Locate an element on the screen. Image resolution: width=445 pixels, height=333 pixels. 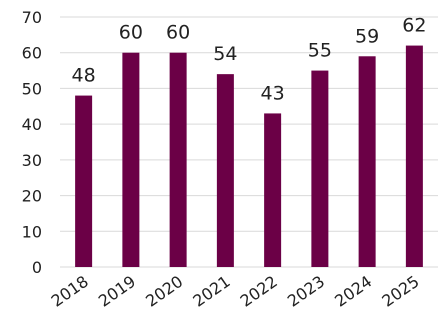
bar-2018 is located at coordinates (84, 181).